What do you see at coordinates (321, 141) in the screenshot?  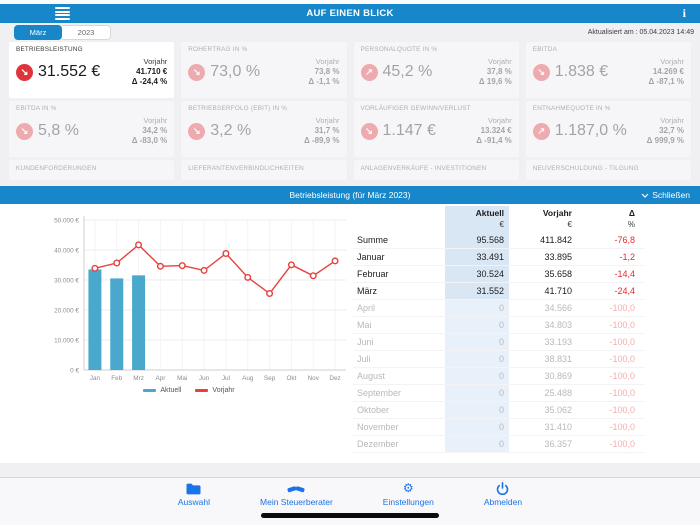 I see `delta-value: Δ -89,9 %` at bounding box center [321, 141].